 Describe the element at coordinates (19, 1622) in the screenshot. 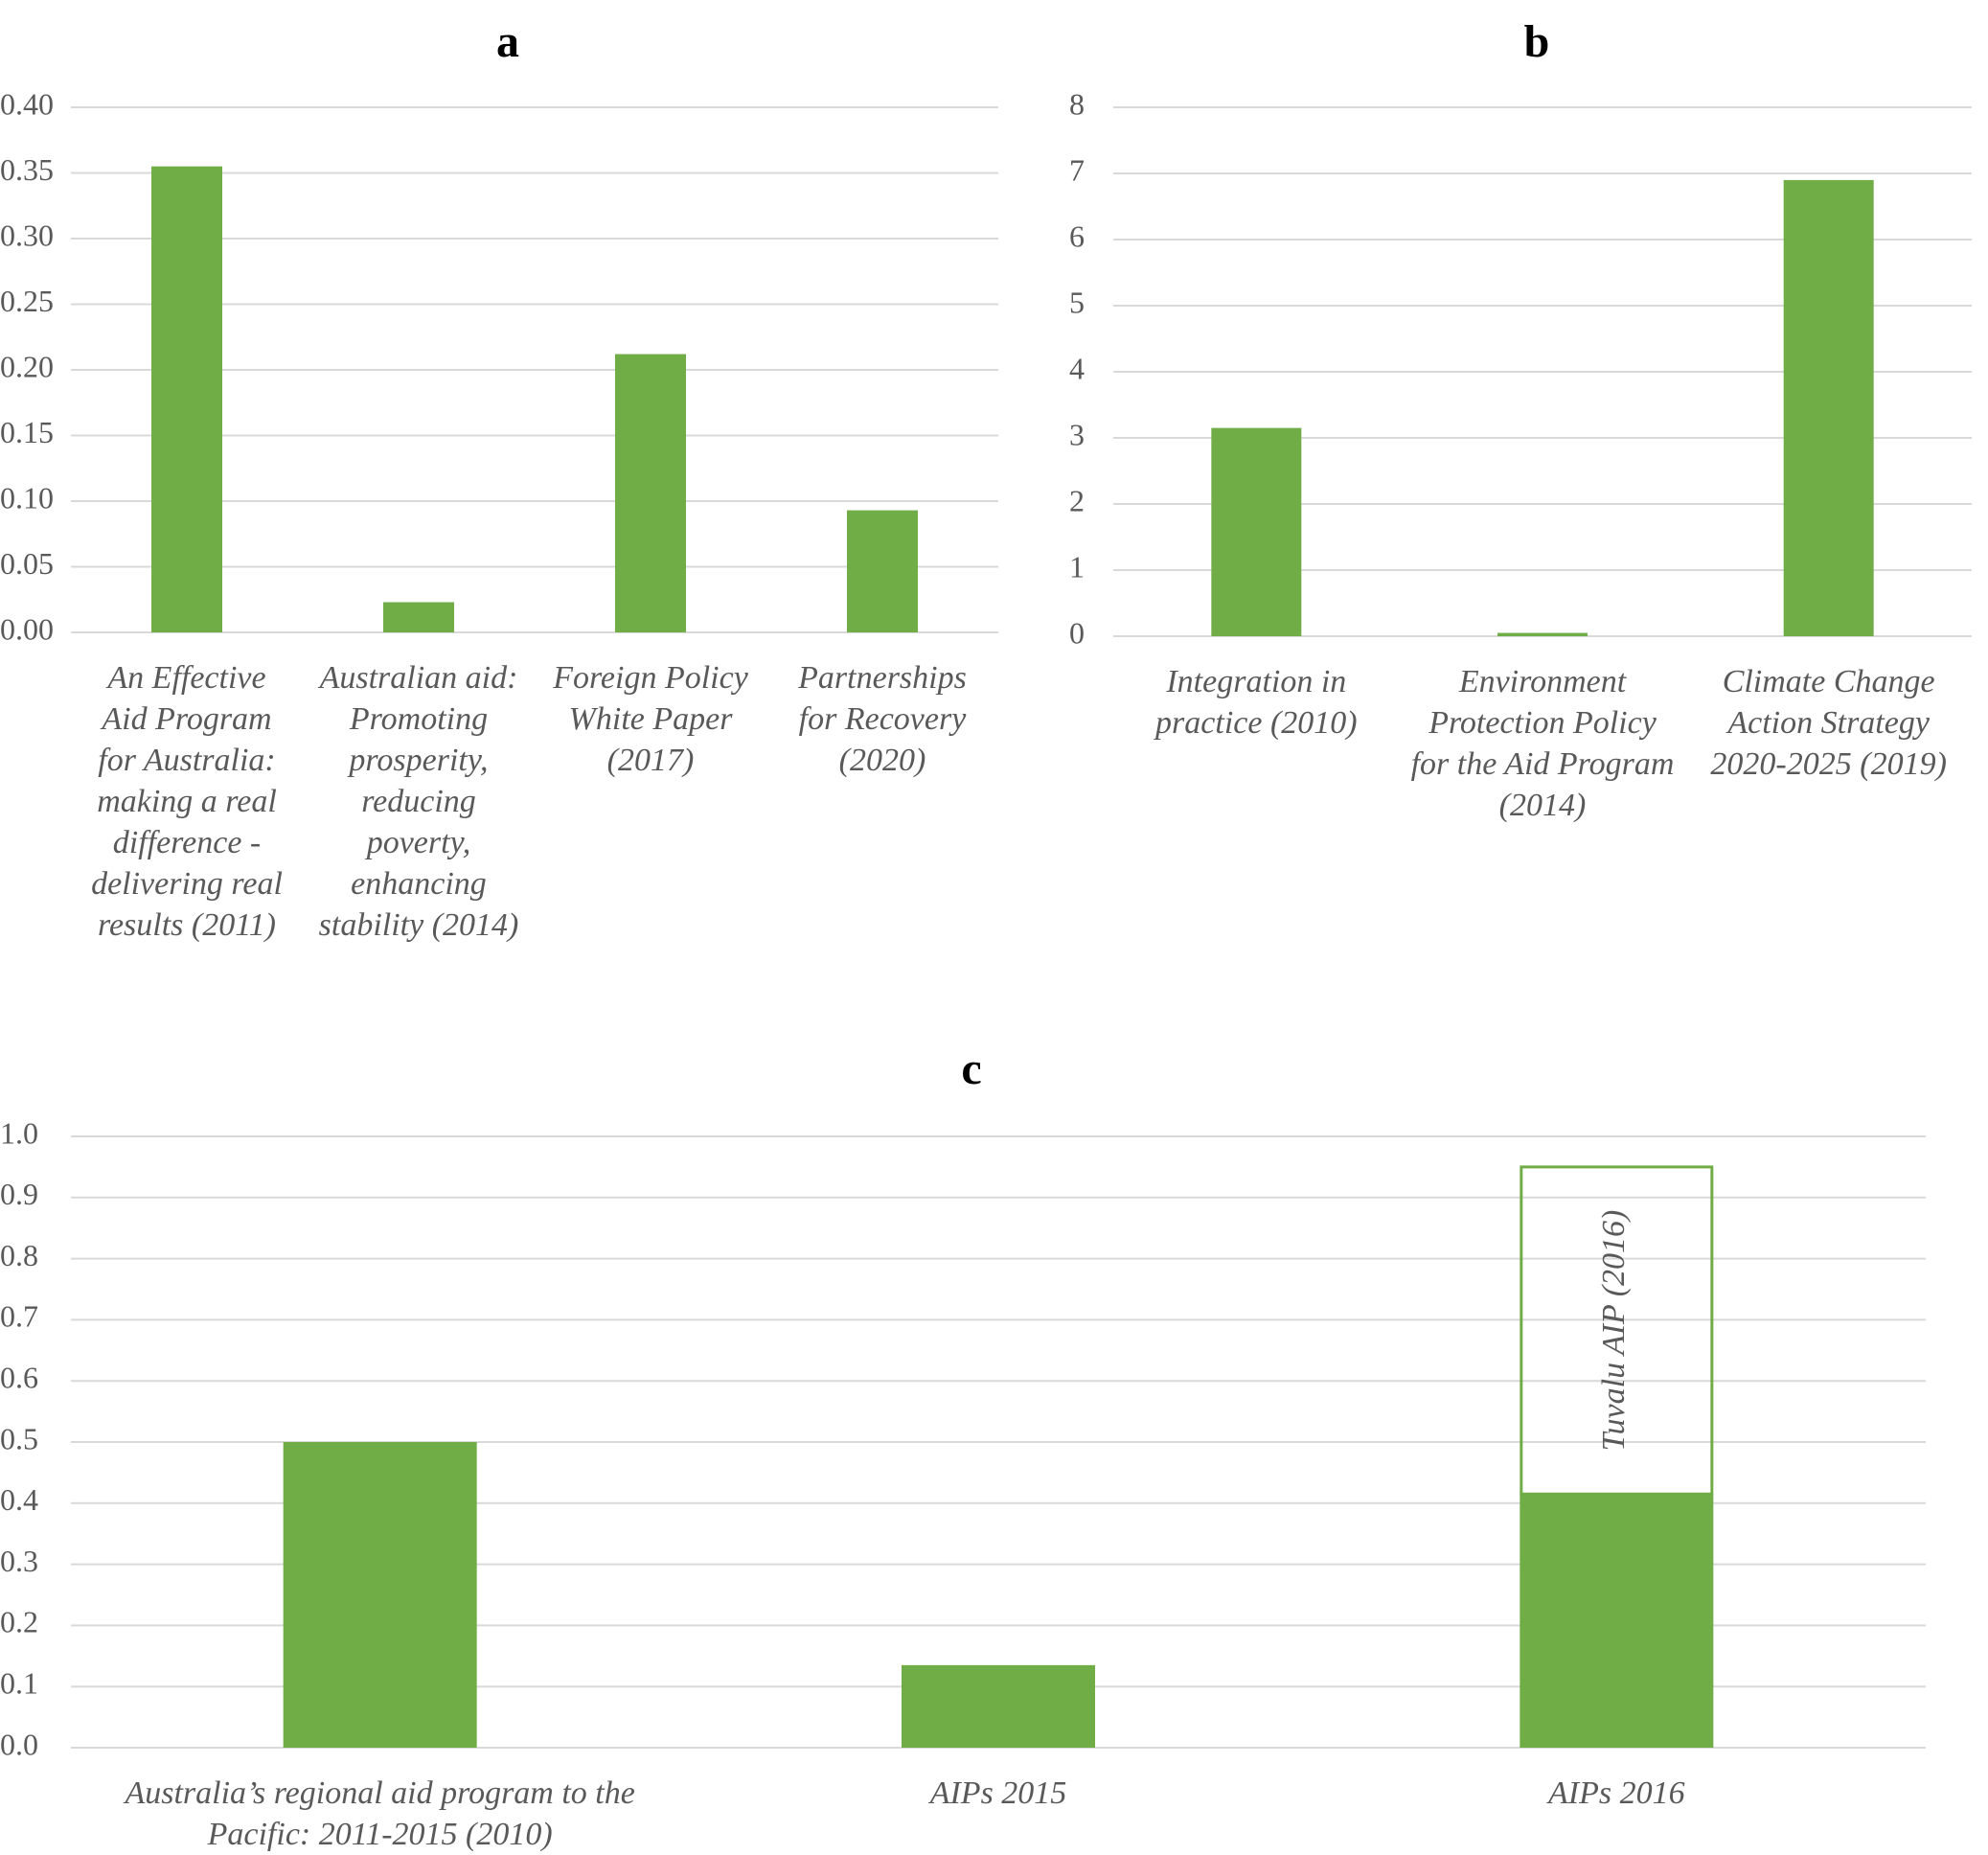

I see `panel-c-y-tick-label: 0.2` at that location.